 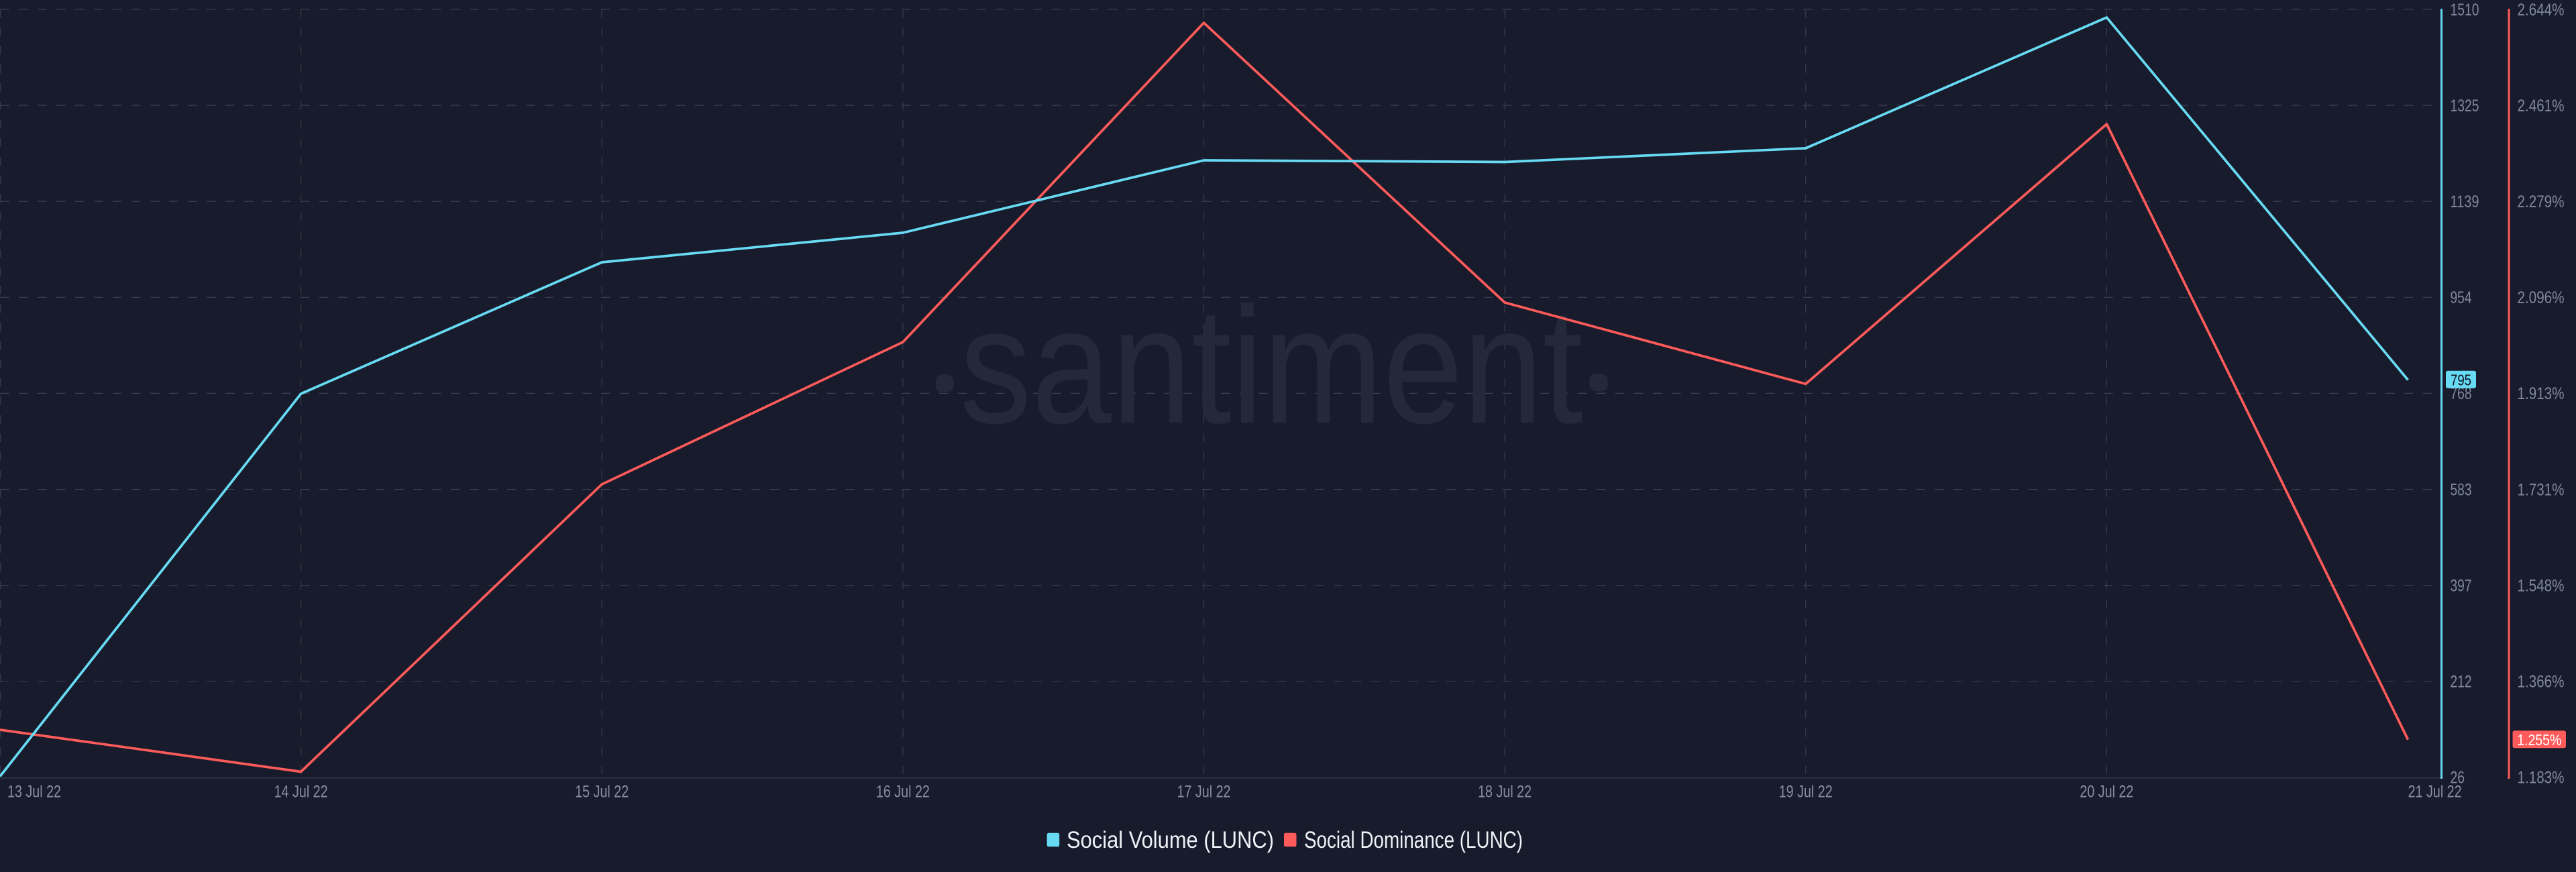 What do you see at coordinates (2461, 585) in the screenshot?
I see `svg-text: 397` at bounding box center [2461, 585].